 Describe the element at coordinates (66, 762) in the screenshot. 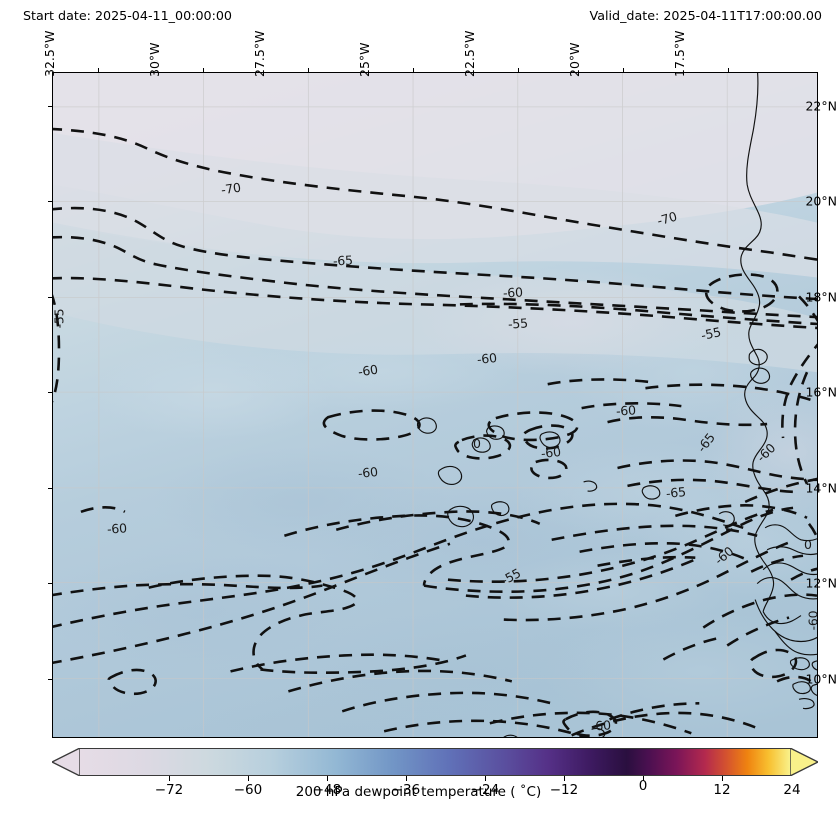

I see `colorbar-under-arrow` at that location.